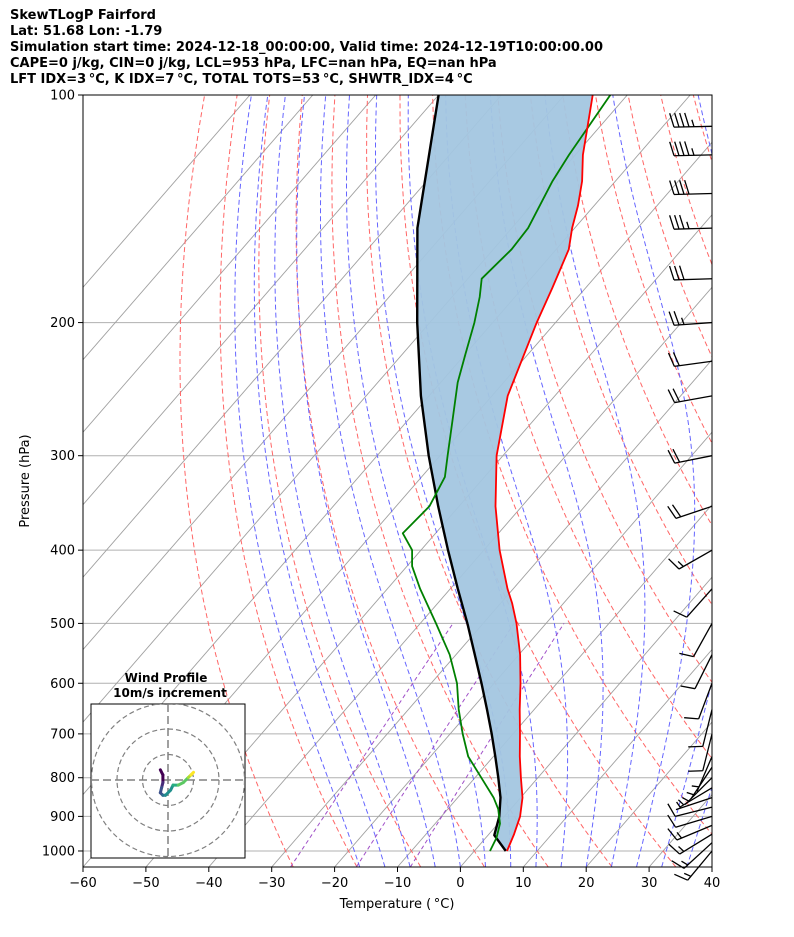  Describe the element at coordinates (62, 684) in the screenshot. I see `y-tick-label: 600` at that location.